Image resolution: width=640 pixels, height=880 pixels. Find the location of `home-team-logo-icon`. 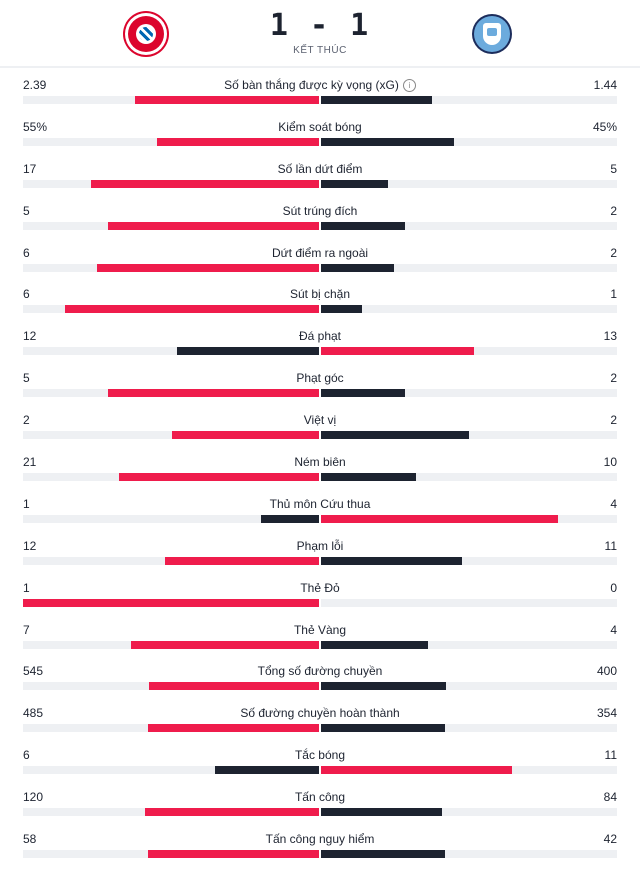

home-team-logo-icon is located at coordinates (146, 34).